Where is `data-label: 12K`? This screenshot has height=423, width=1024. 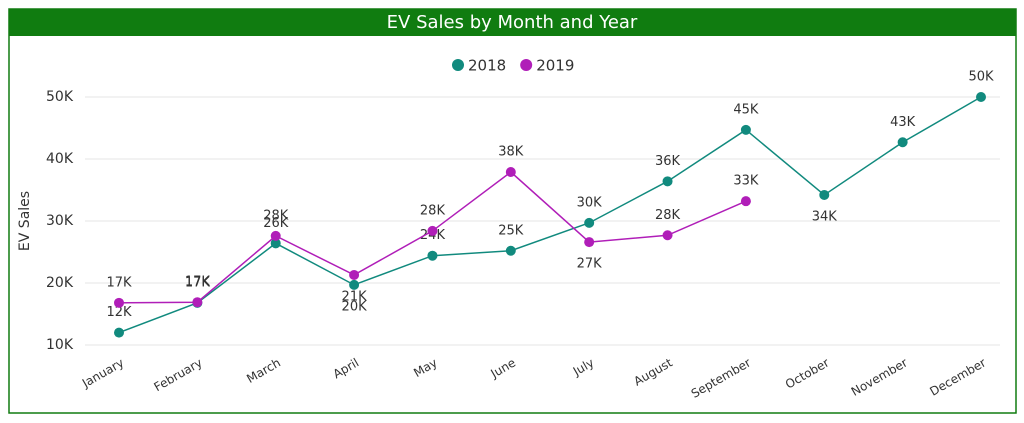 data-label: 12K is located at coordinates (119, 312).